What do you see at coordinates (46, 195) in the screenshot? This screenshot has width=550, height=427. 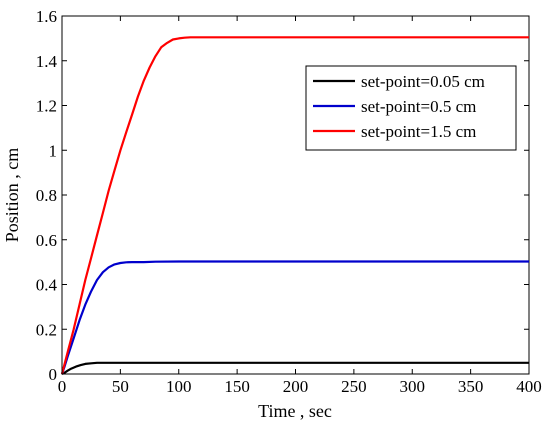 I see `y-tick-label: 0.8` at bounding box center [46, 195].